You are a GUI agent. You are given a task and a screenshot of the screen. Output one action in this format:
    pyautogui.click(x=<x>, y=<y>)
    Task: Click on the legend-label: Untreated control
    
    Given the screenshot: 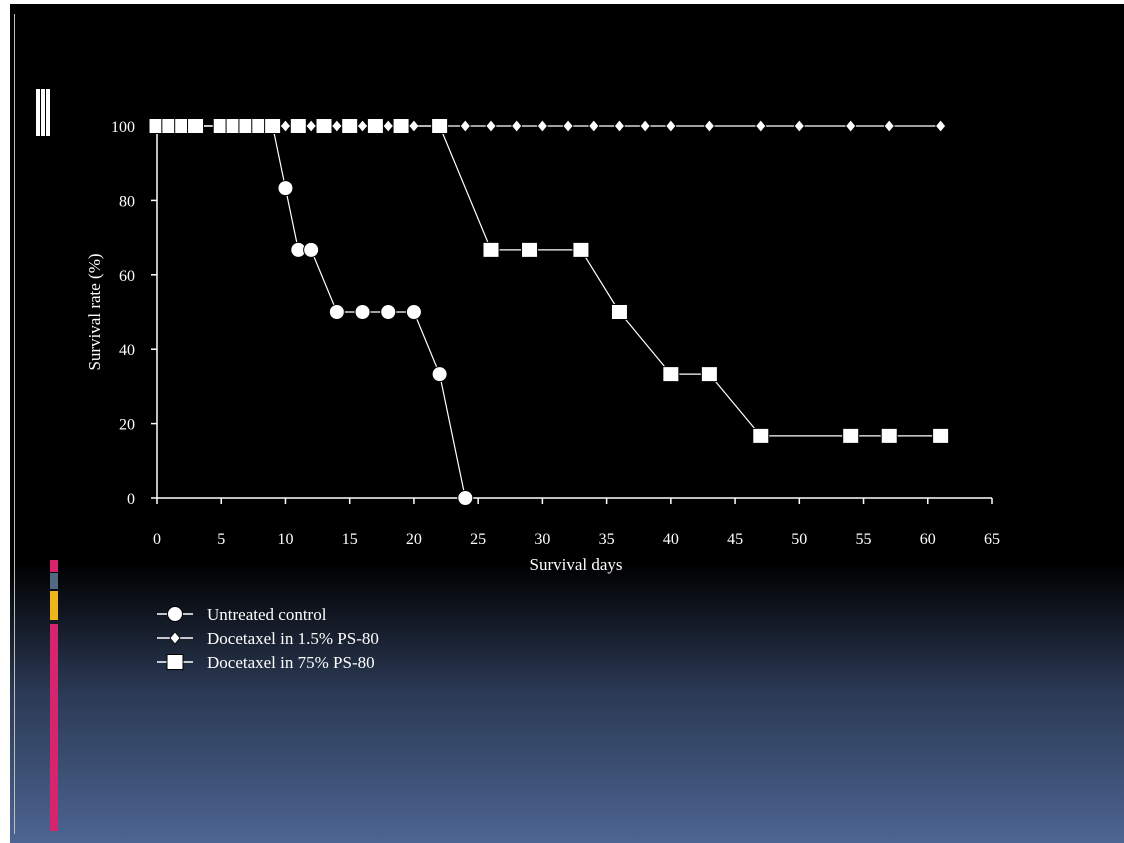 What is the action you would take?
    pyautogui.click(x=267, y=614)
    